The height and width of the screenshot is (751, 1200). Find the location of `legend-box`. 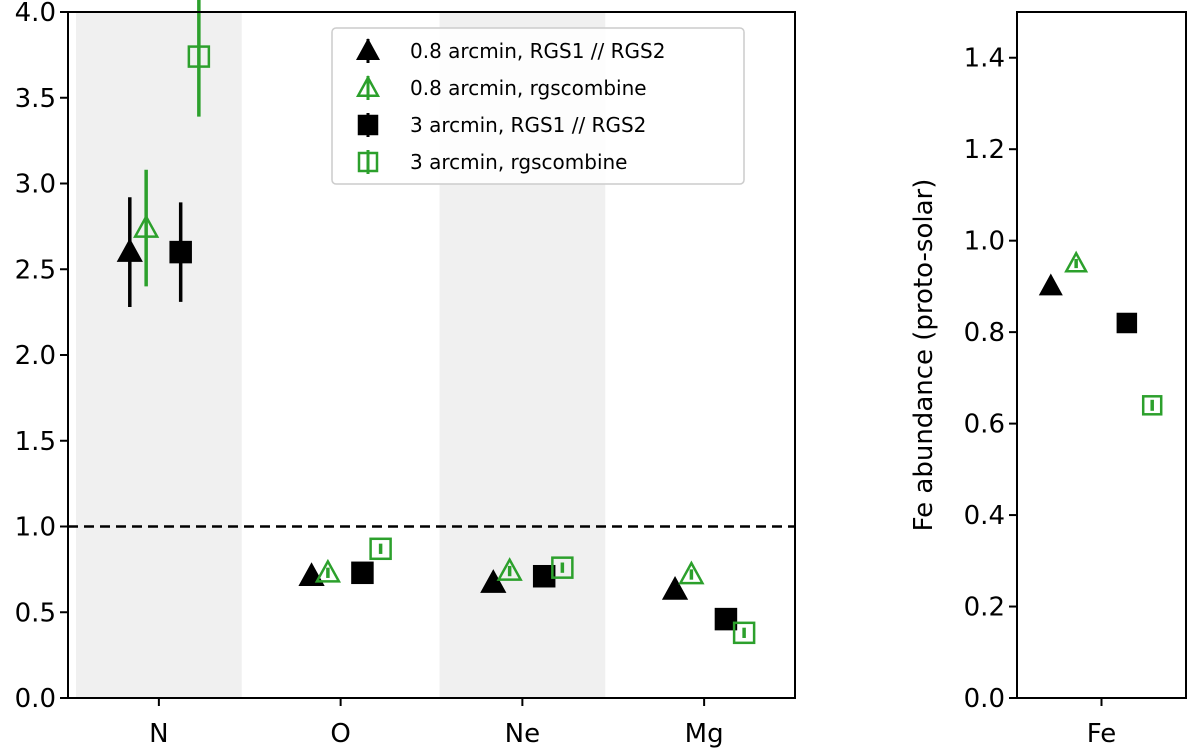

legend-box is located at coordinates (538, 106).